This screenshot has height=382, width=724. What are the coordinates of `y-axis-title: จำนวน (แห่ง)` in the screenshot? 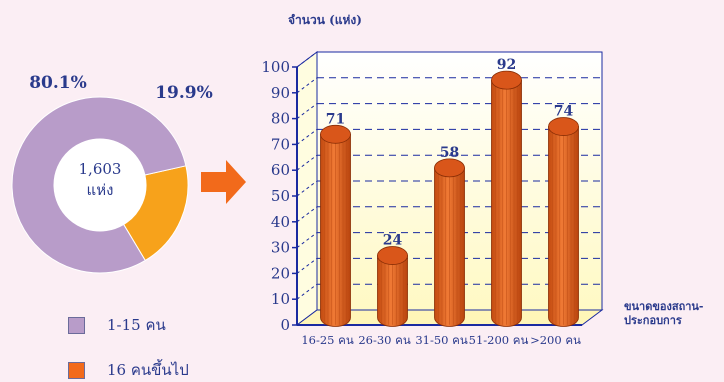 It's located at (325, 20).